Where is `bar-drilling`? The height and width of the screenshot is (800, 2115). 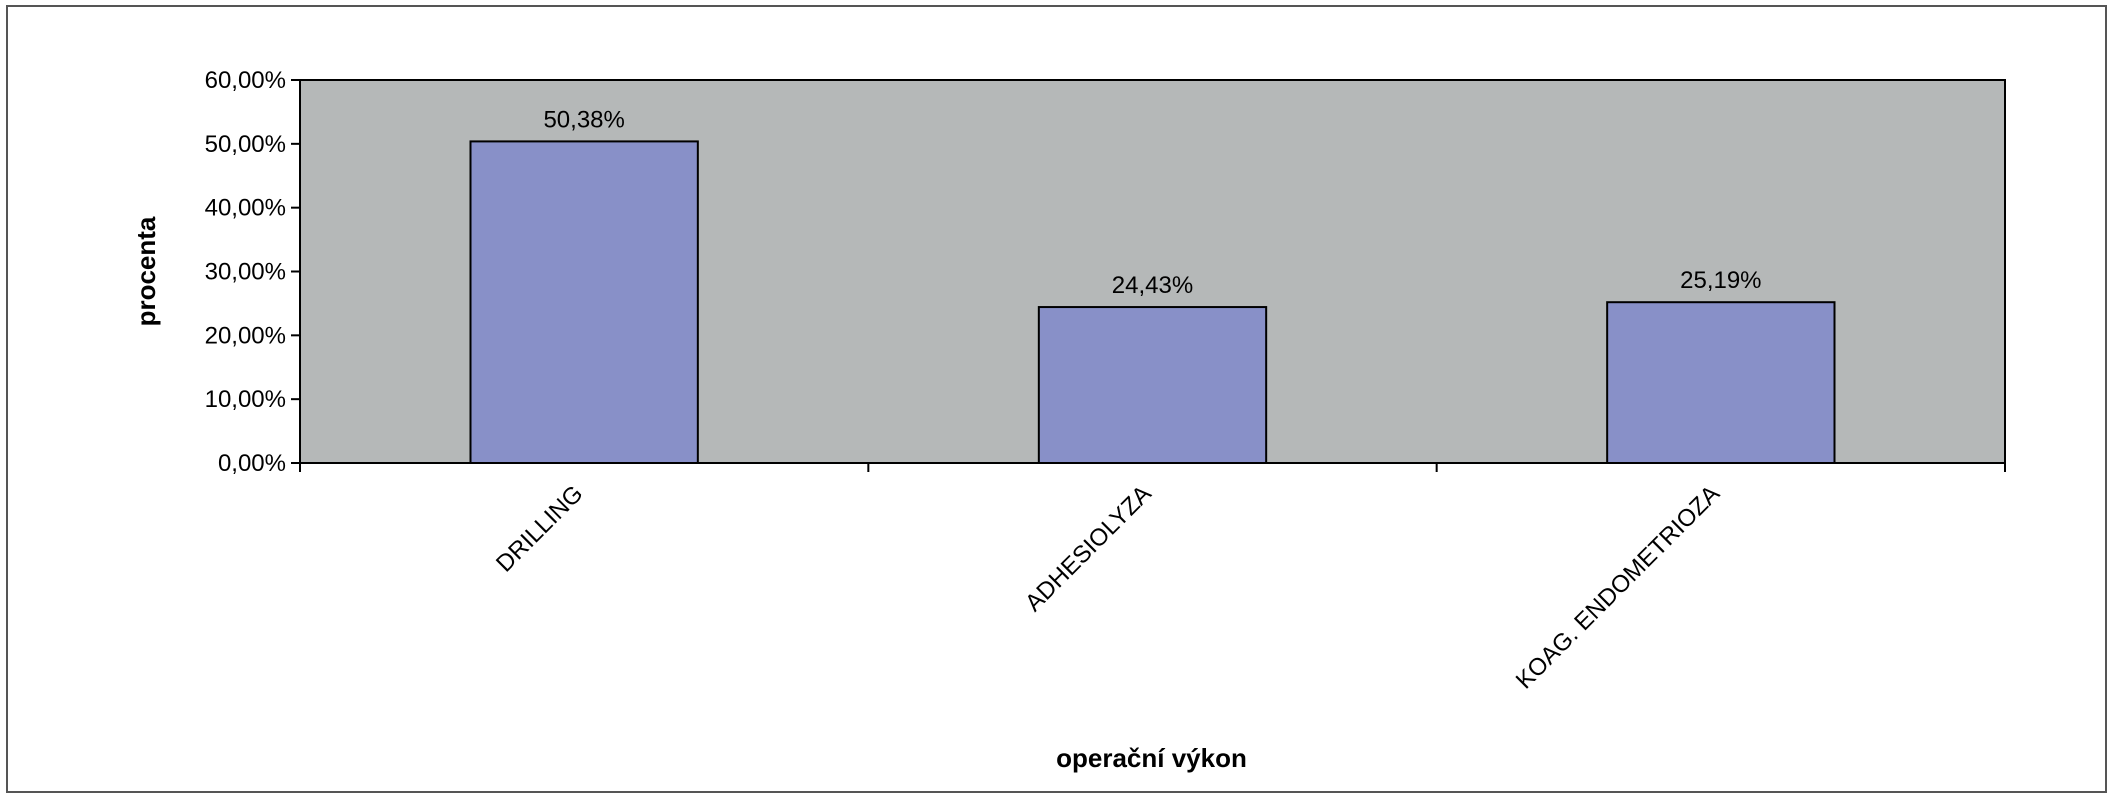
bar-drilling is located at coordinates (584, 302).